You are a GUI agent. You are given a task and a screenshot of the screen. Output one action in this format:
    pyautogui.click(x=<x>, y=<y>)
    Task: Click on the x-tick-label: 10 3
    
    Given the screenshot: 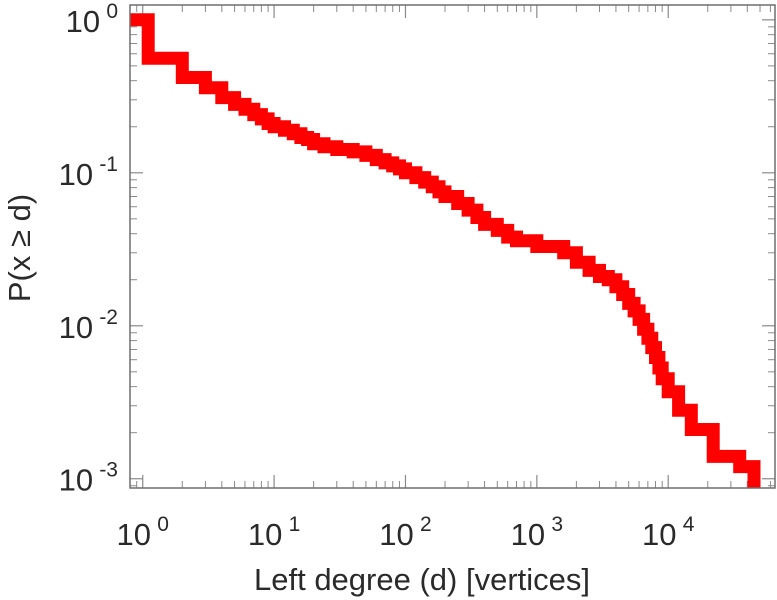 What is the action you would take?
    pyautogui.click(x=537, y=532)
    